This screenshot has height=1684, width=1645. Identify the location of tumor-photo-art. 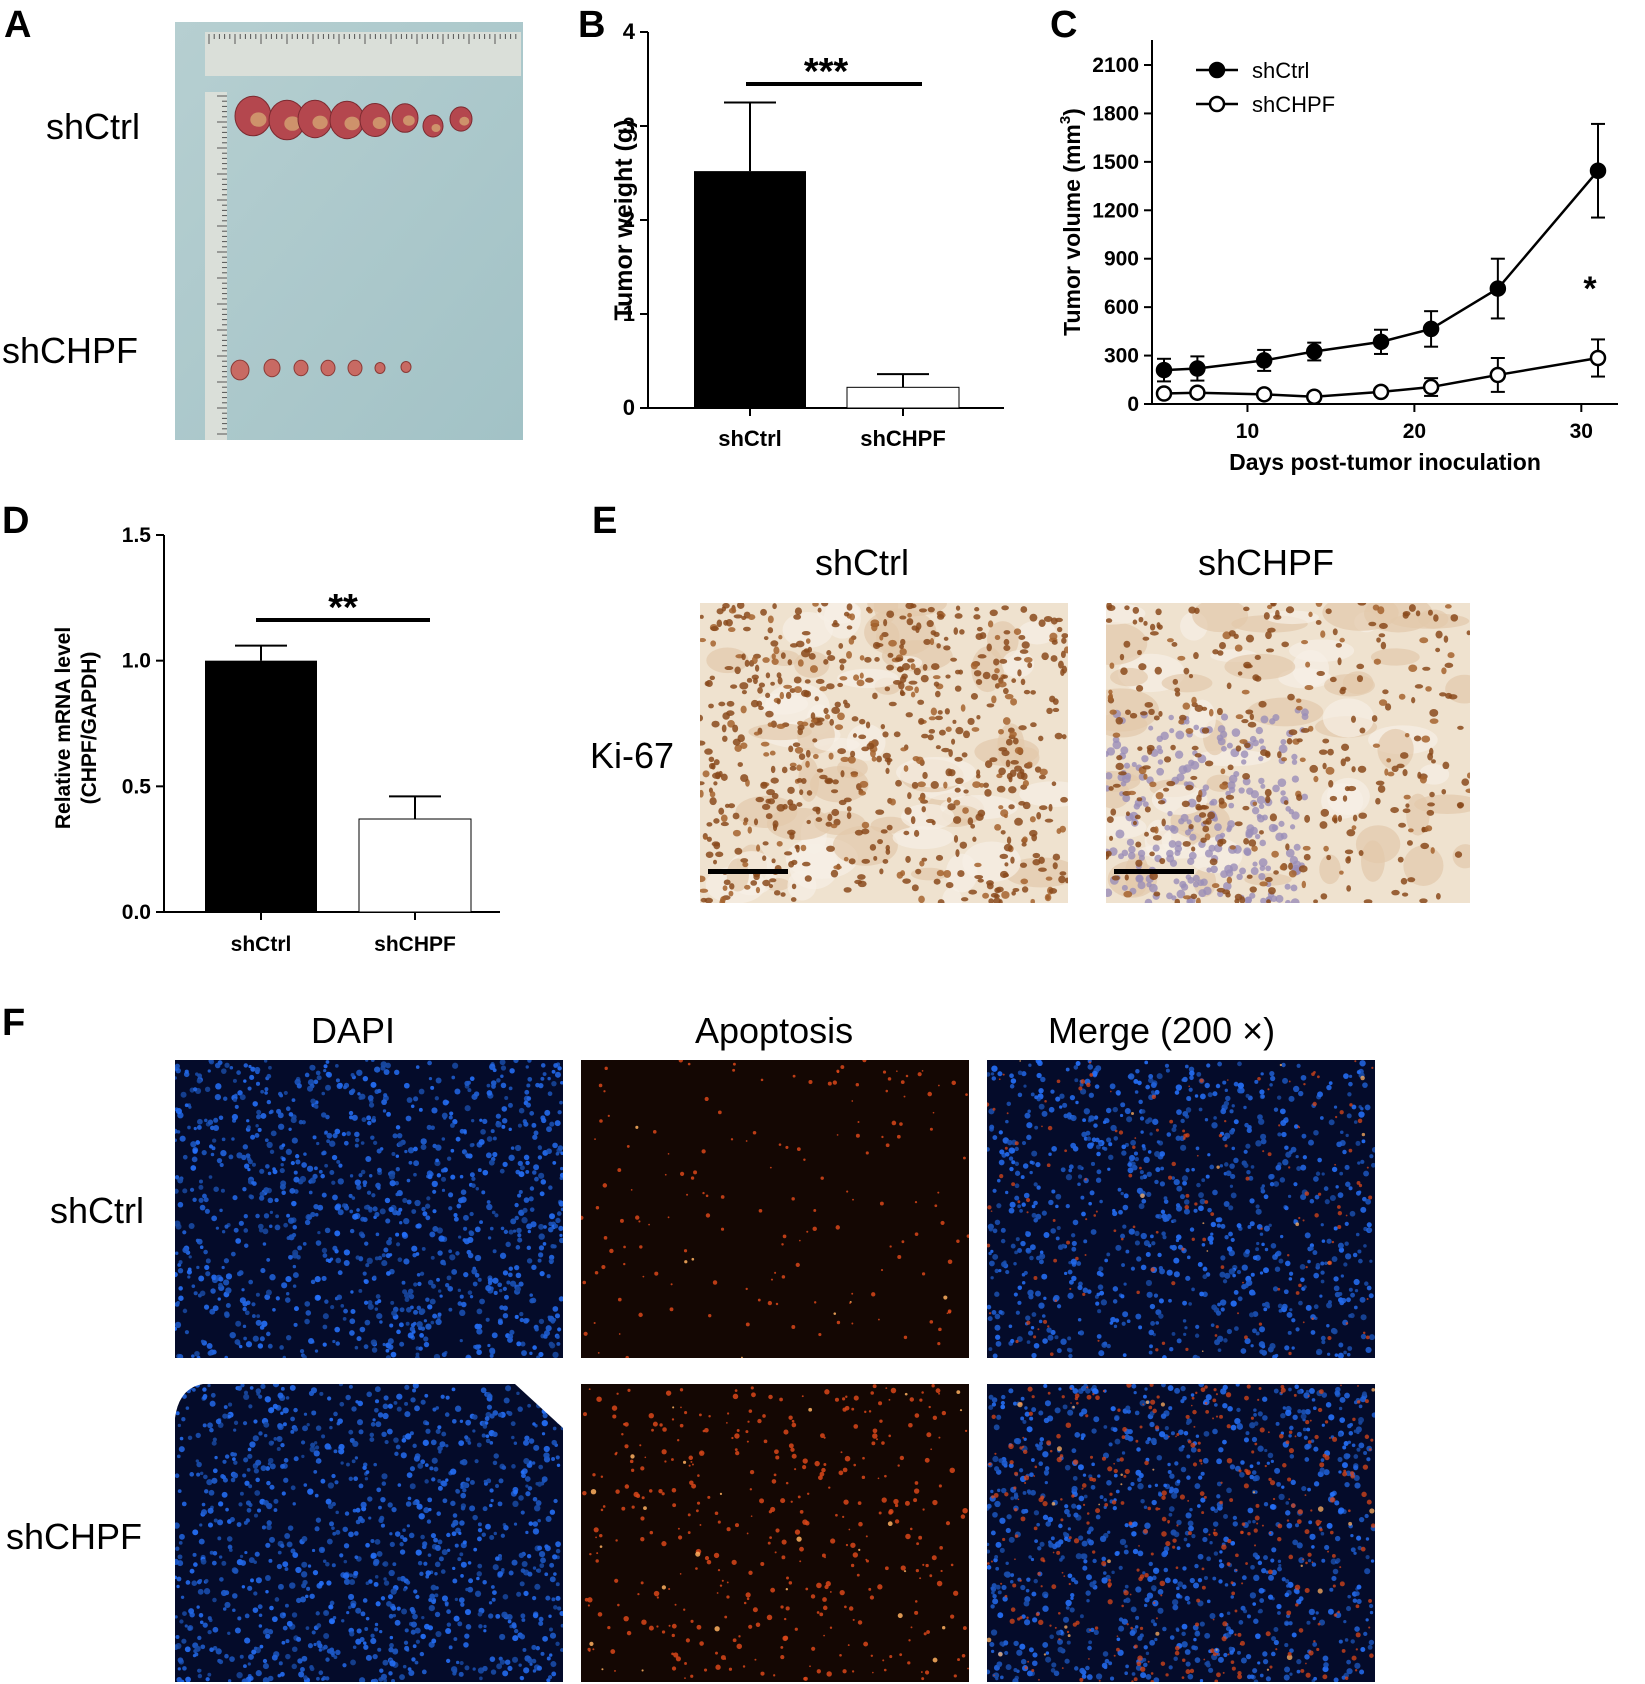
(349, 231).